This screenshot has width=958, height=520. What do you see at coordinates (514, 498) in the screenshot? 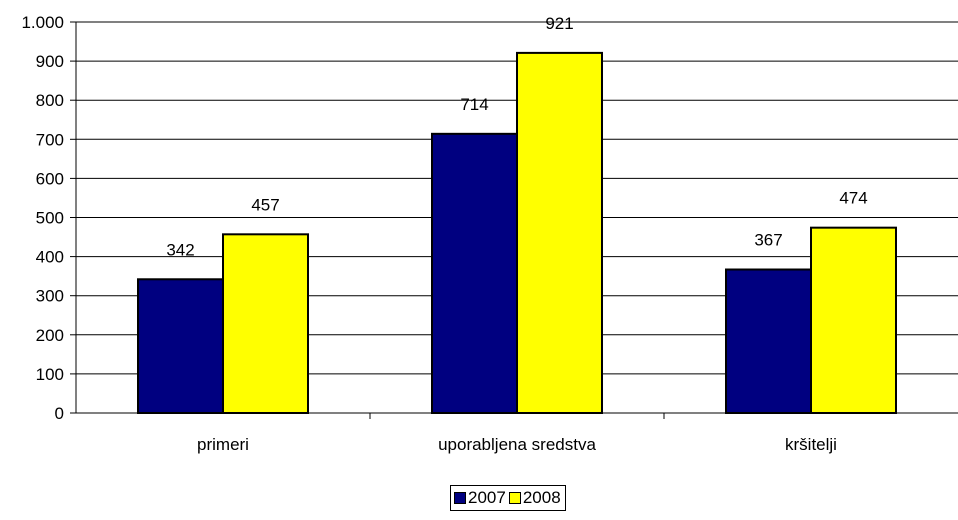
I see `legend-swatch-2008` at bounding box center [514, 498].